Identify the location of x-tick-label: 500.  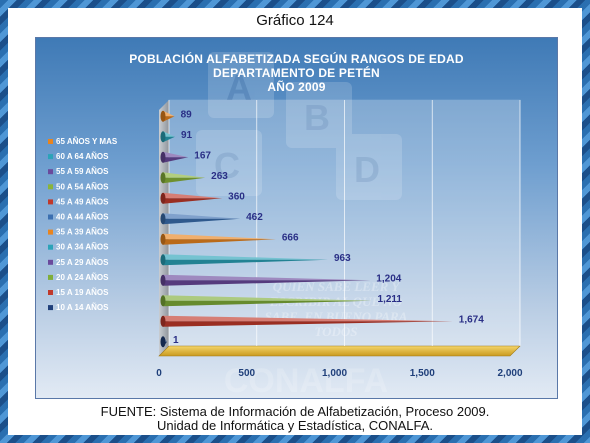
(246, 373).